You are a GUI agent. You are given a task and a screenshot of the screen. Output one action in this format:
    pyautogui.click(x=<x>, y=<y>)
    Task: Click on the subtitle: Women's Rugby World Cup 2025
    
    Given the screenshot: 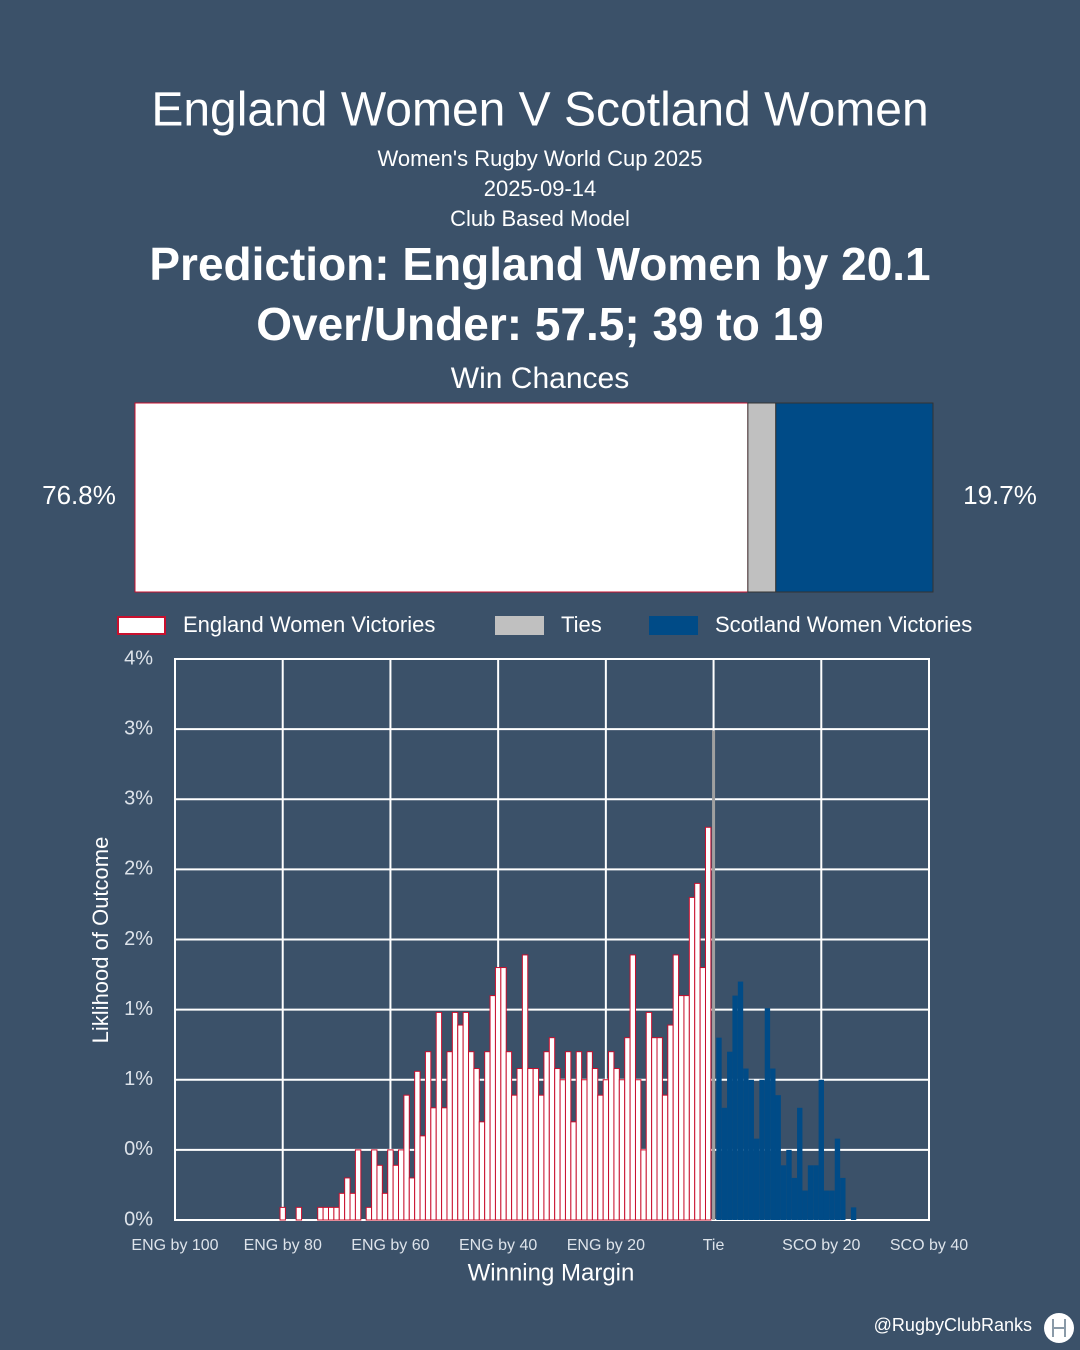 What is the action you would take?
    pyautogui.click(x=540, y=158)
    